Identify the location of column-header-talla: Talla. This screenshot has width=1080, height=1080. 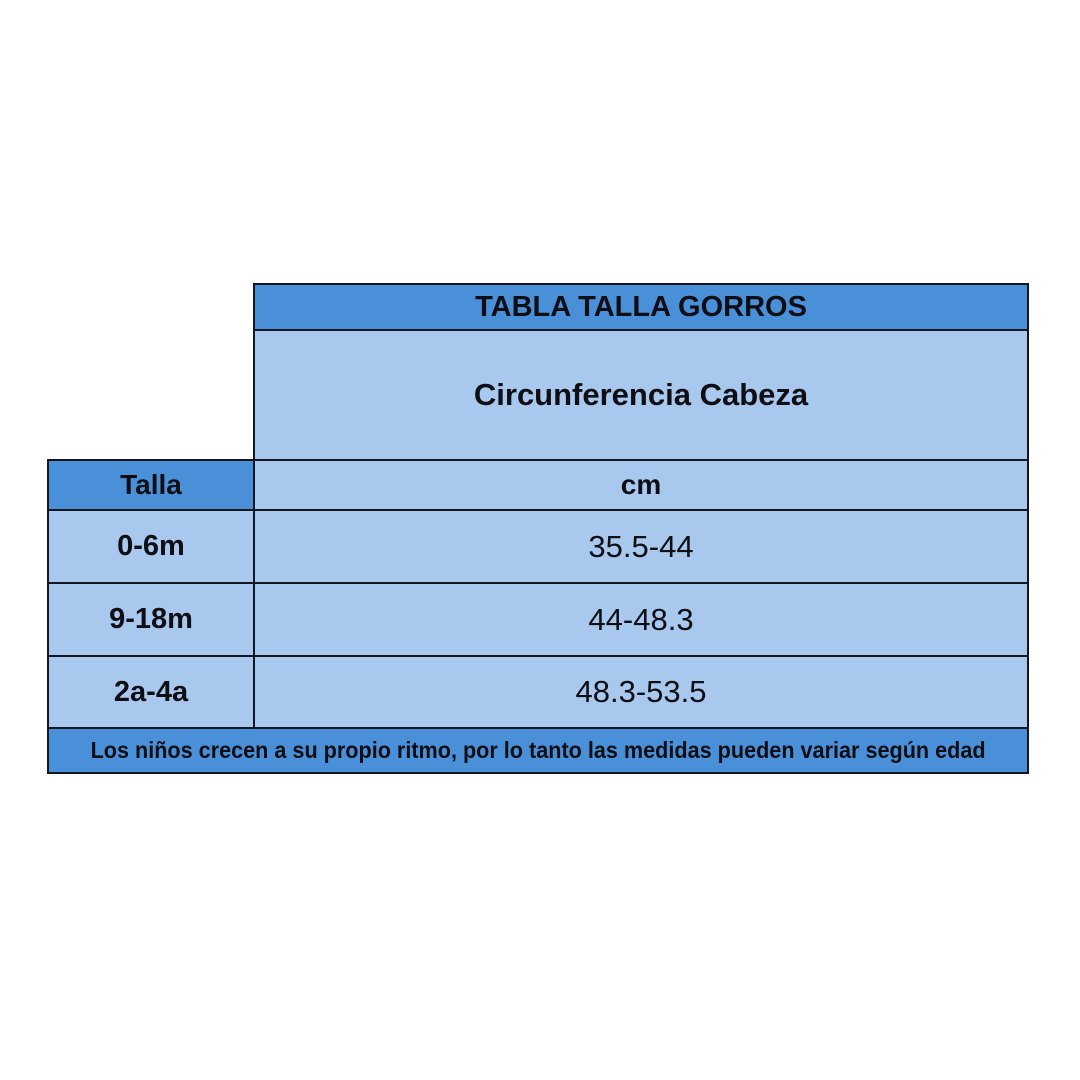
(151, 485).